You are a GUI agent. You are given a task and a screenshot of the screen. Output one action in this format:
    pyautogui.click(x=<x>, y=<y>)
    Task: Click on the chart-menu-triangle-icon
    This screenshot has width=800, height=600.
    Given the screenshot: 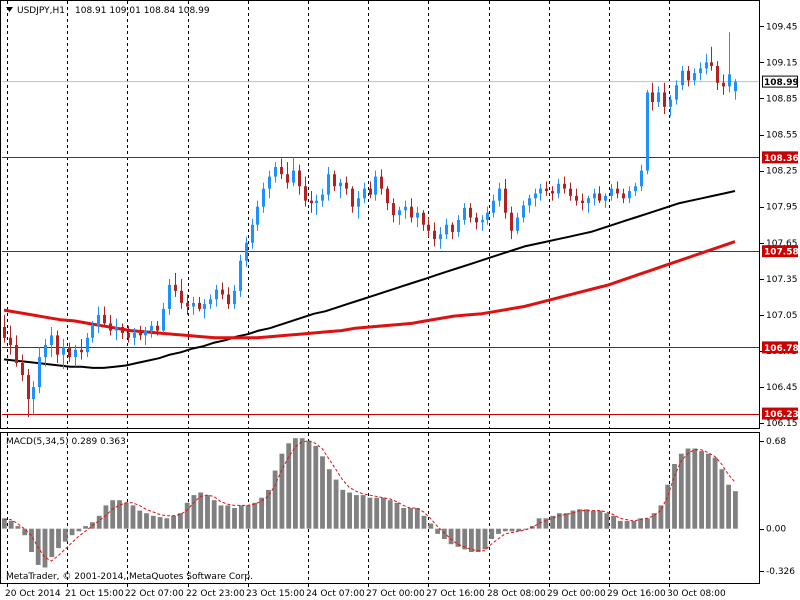 What is the action you would take?
    pyautogui.click(x=9, y=9)
    